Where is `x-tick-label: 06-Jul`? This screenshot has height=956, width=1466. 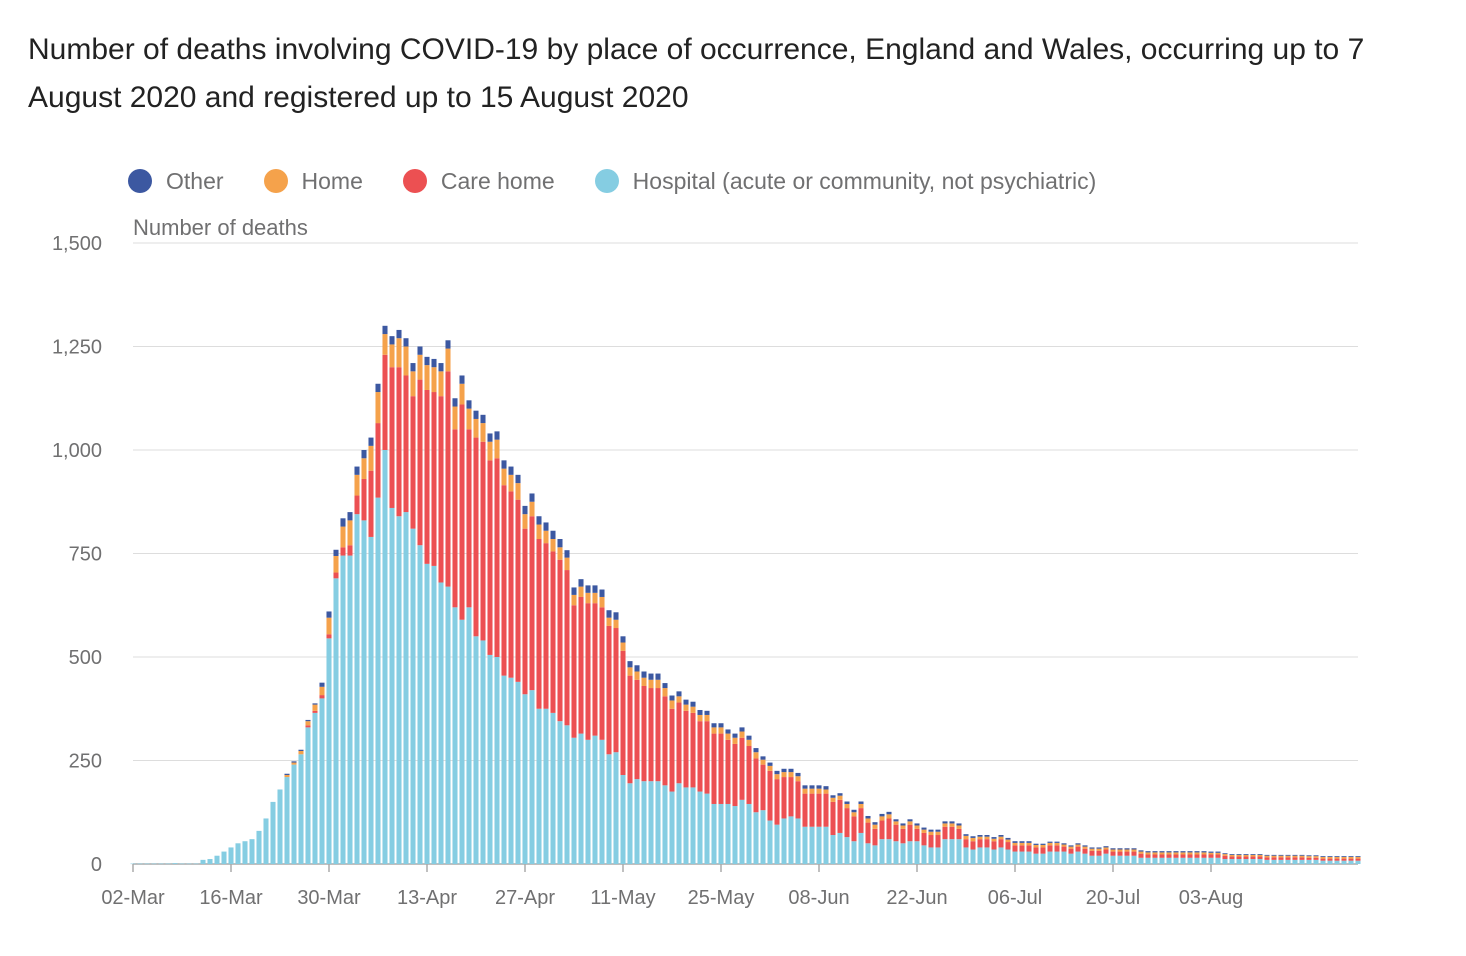 x-tick-label: 06-Jul is located at coordinates (1015, 898).